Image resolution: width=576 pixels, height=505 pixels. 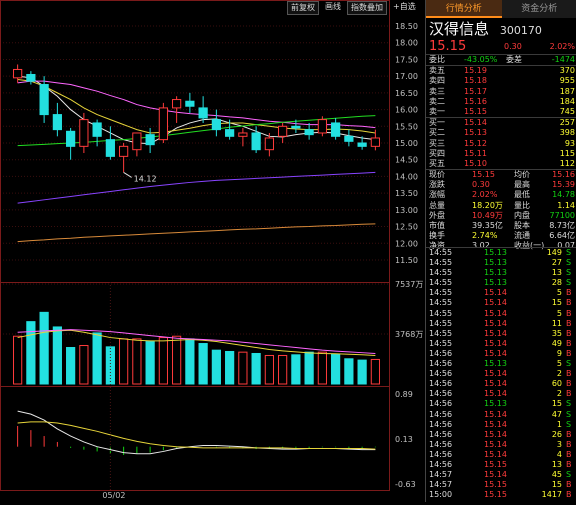 What do you see at coordinates (550, 314) in the screenshot?
I see `tick-volume: 5` at bounding box center [550, 314].